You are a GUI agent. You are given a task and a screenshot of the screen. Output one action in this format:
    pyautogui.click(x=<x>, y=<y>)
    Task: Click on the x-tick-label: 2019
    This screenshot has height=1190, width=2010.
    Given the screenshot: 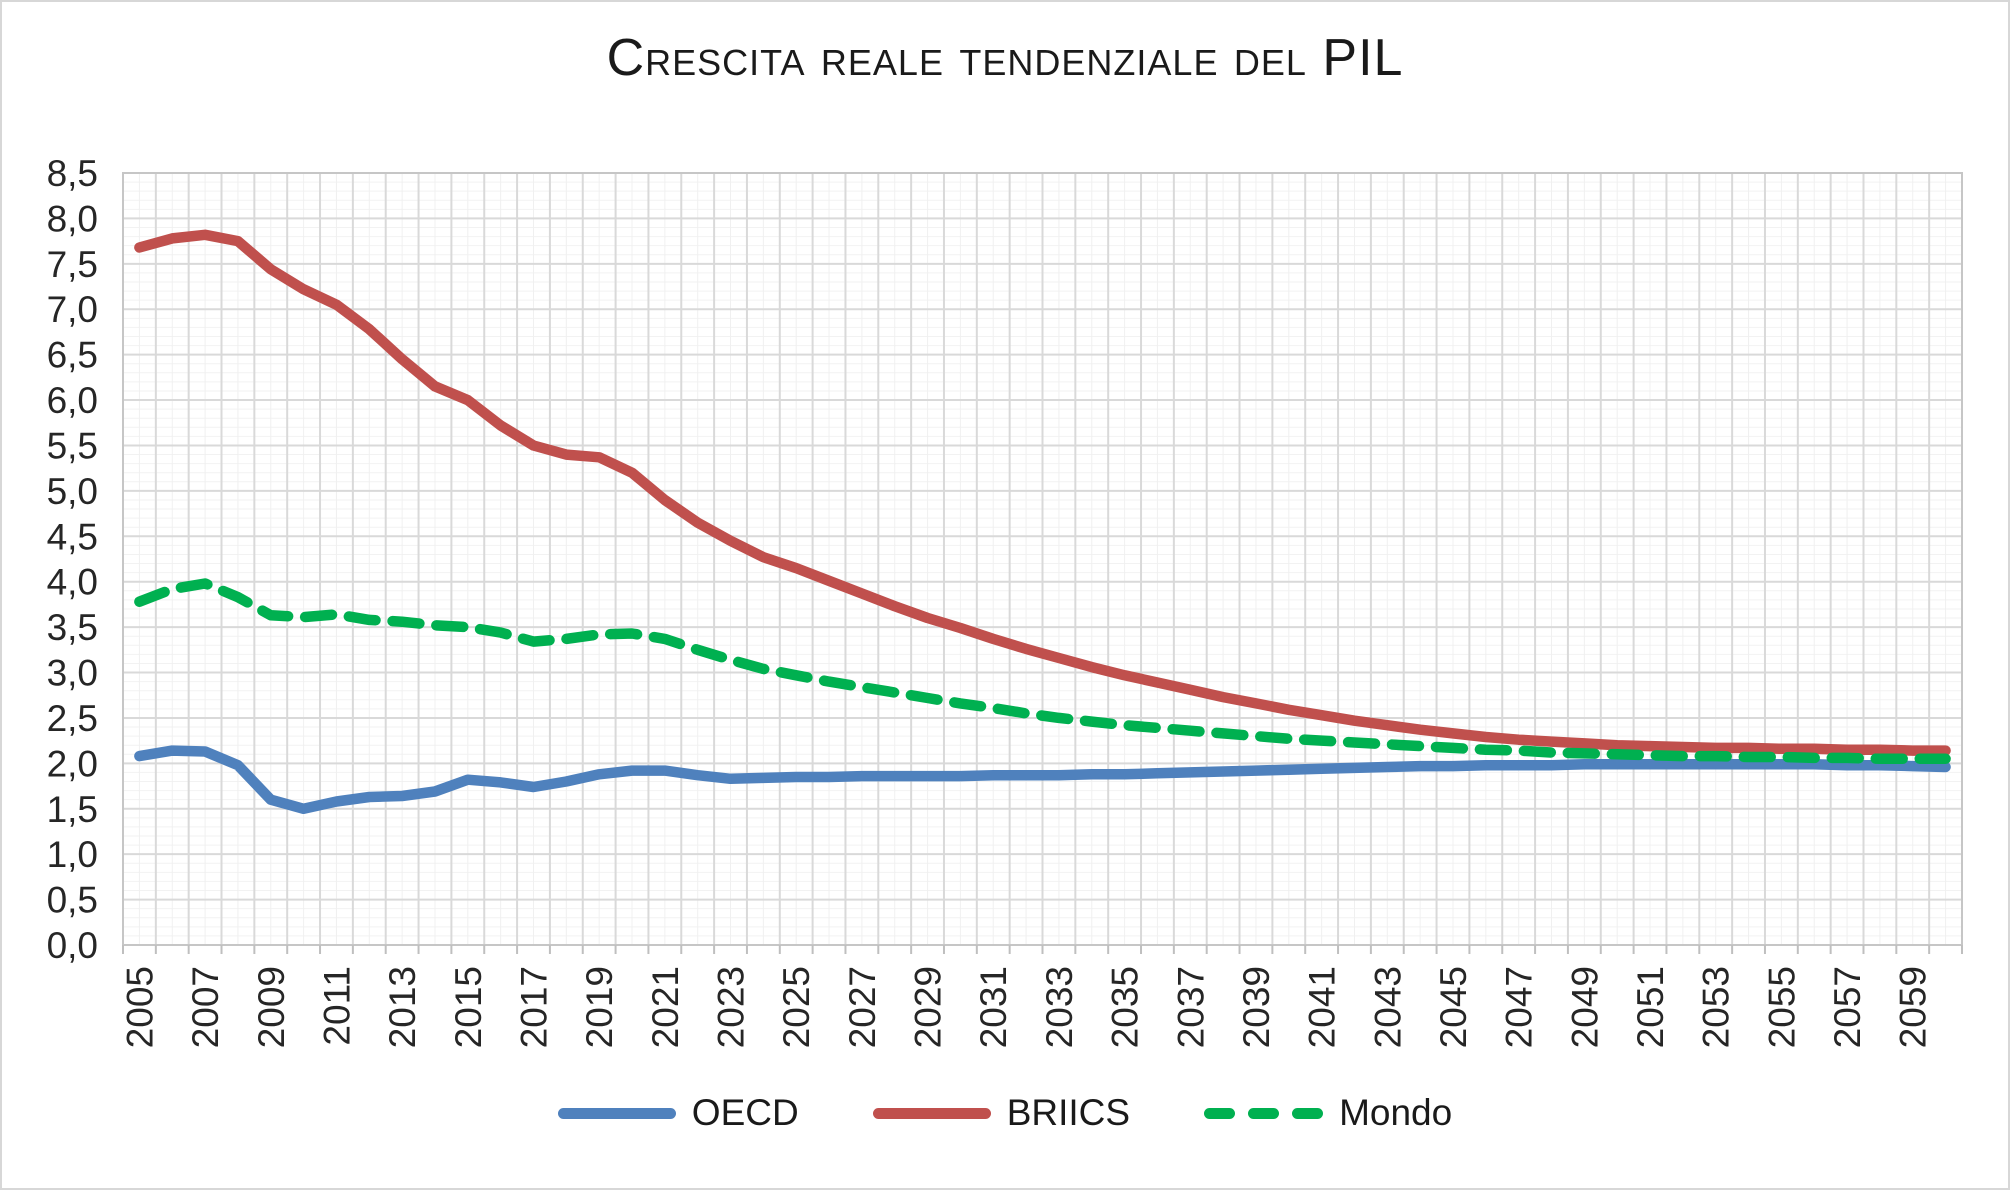 What is the action you would take?
    pyautogui.click(x=599, y=1007)
    